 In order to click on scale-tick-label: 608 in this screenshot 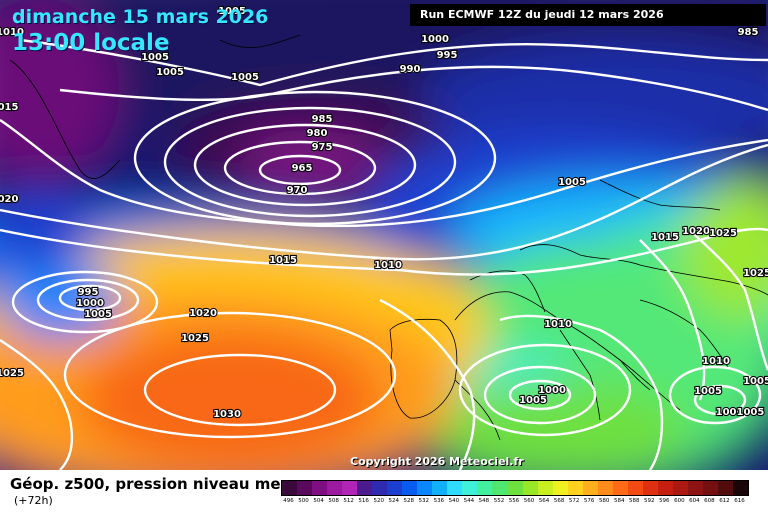, I will do `click(709, 501)`.